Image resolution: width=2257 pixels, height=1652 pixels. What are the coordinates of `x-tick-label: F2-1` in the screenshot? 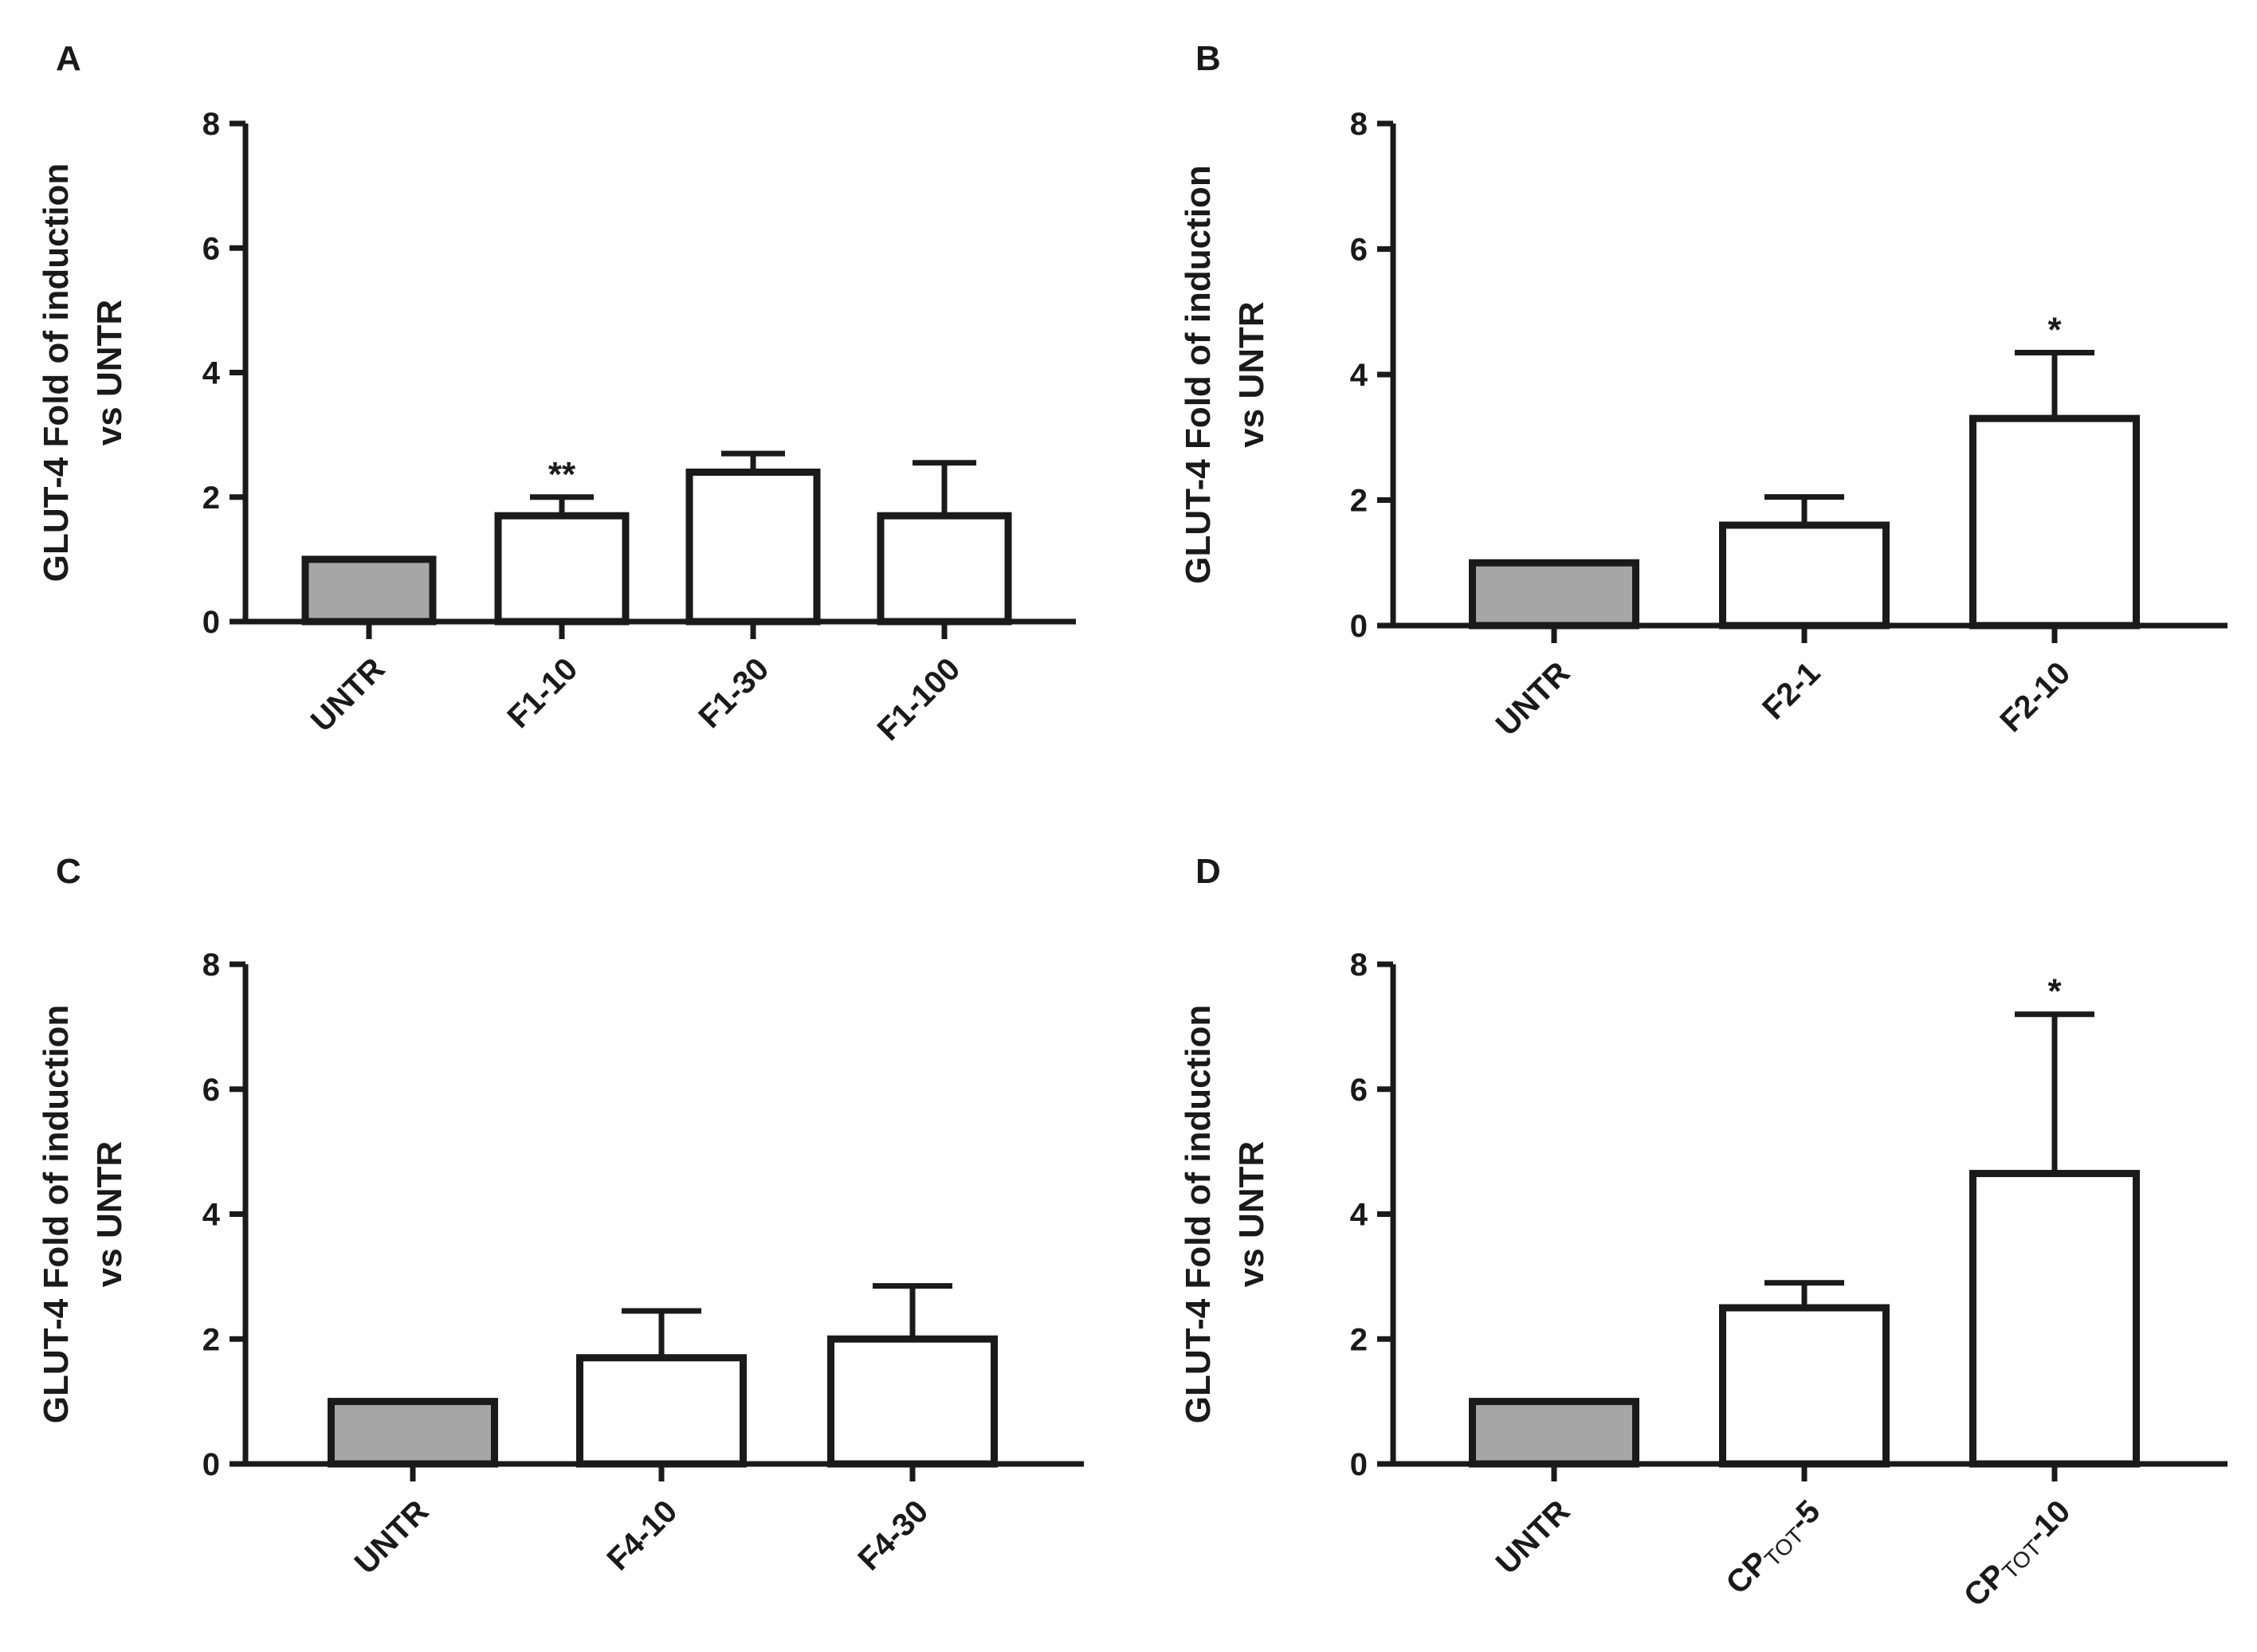 It's located at (1791, 690).